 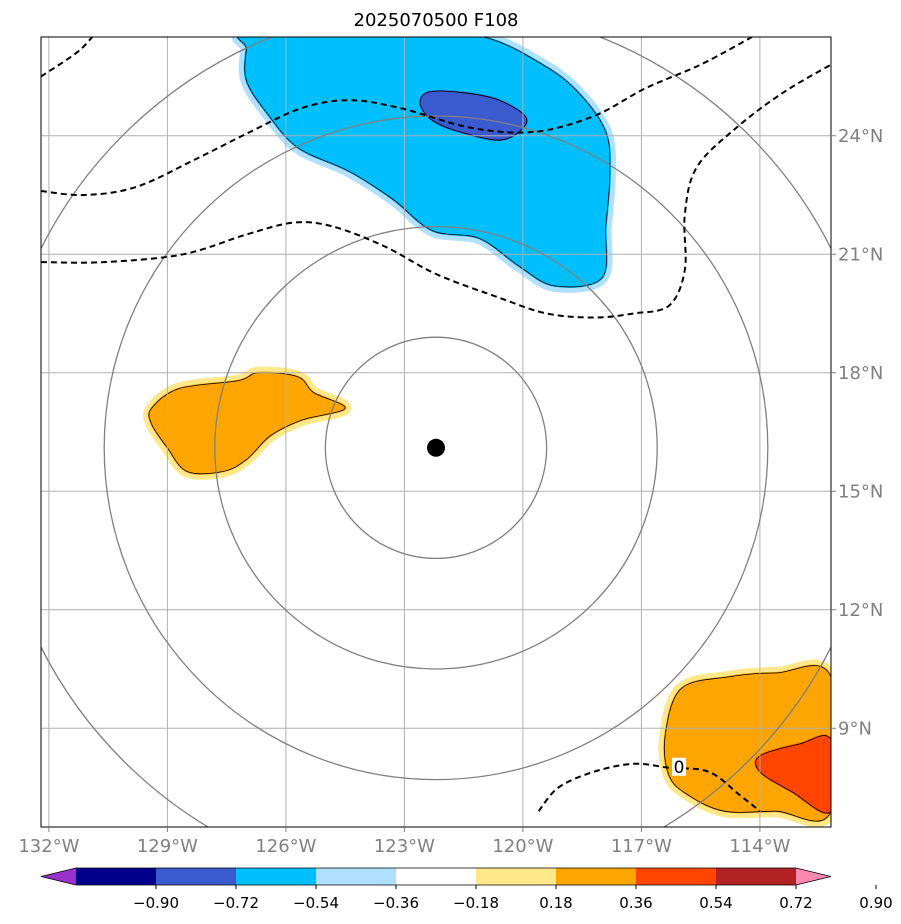 What do you see at coordinates (58, 876) in the screenshot?
I see `colorbar-extend-low` at bounding box center [58, 876].